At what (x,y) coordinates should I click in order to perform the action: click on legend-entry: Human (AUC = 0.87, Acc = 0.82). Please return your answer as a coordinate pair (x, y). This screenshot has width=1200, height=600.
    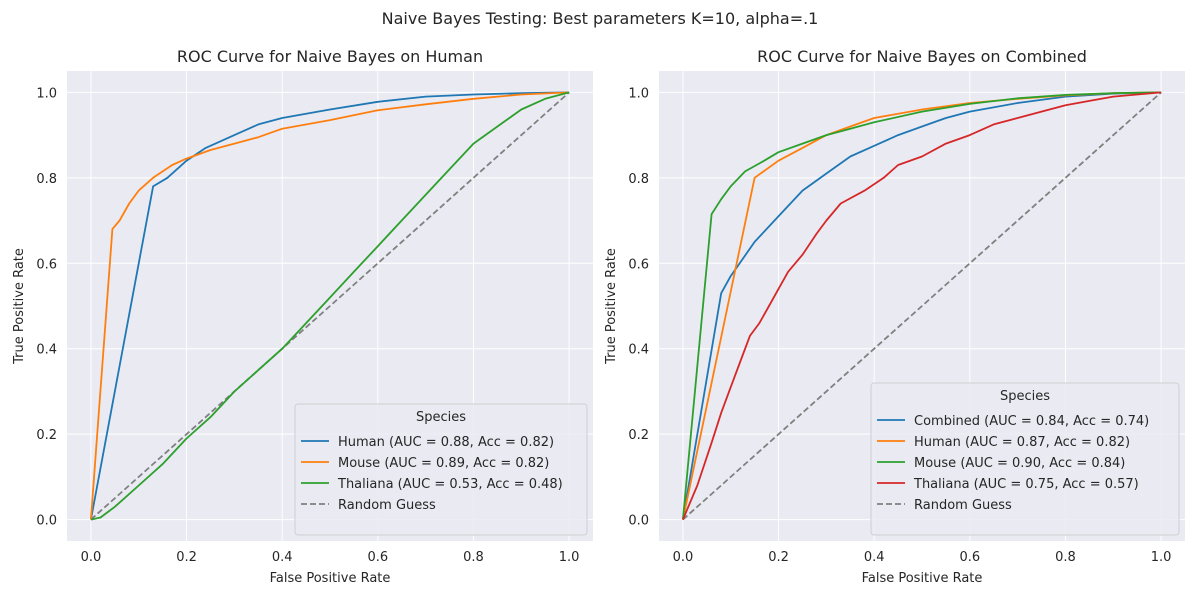
    Looking at the image, I should click on (1022, 442).